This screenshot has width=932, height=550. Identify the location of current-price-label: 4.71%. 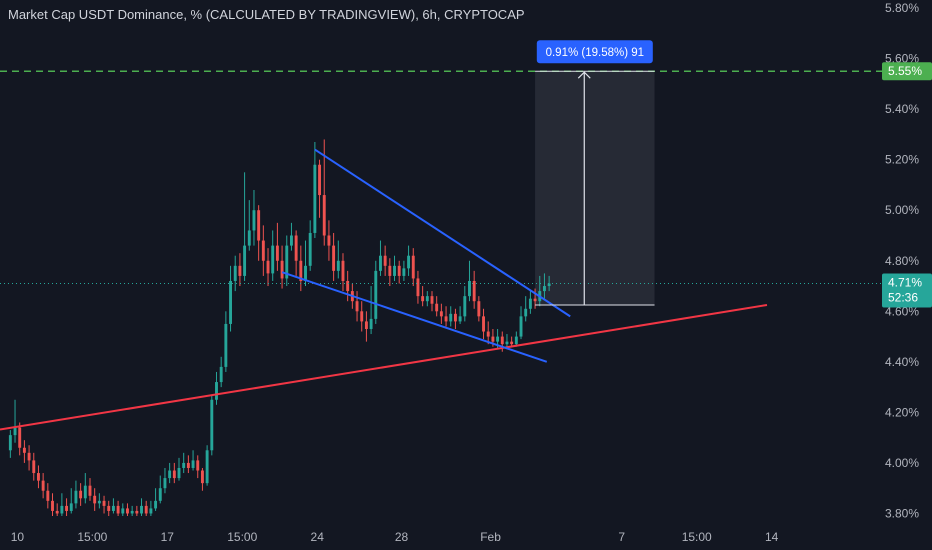
(905, 283).